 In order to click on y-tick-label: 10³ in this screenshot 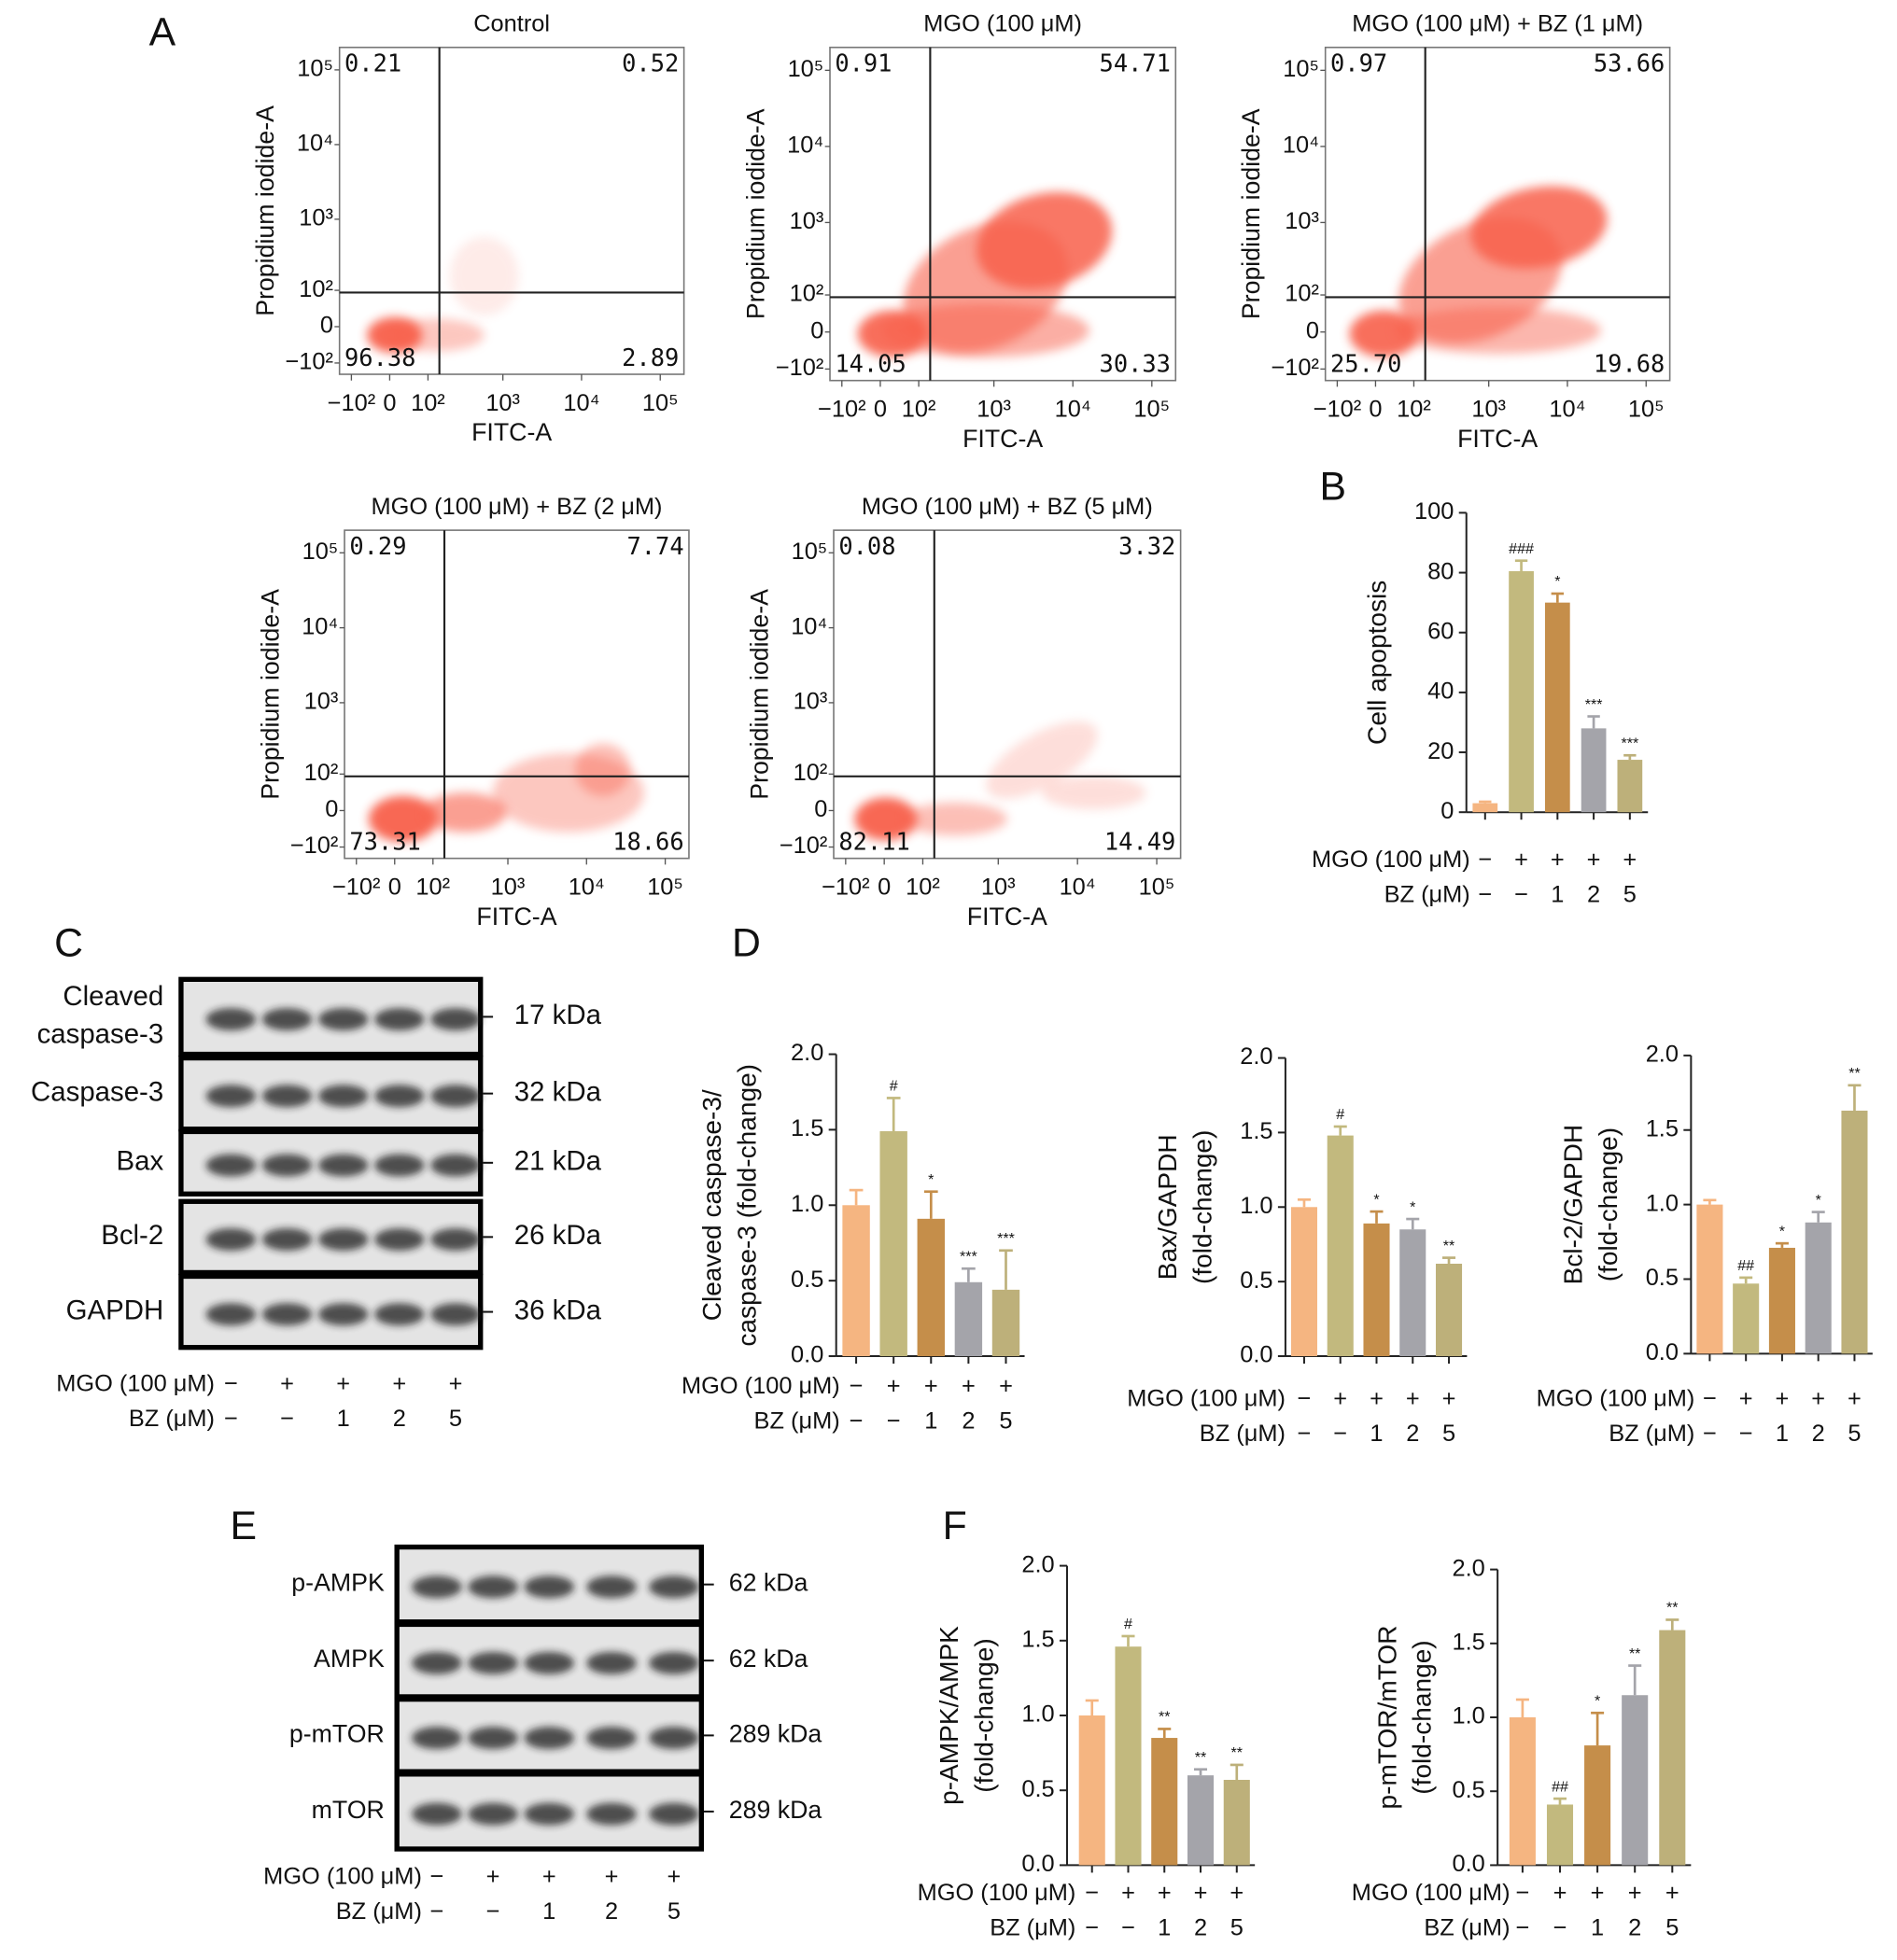, I will do `click(321, 702)`.